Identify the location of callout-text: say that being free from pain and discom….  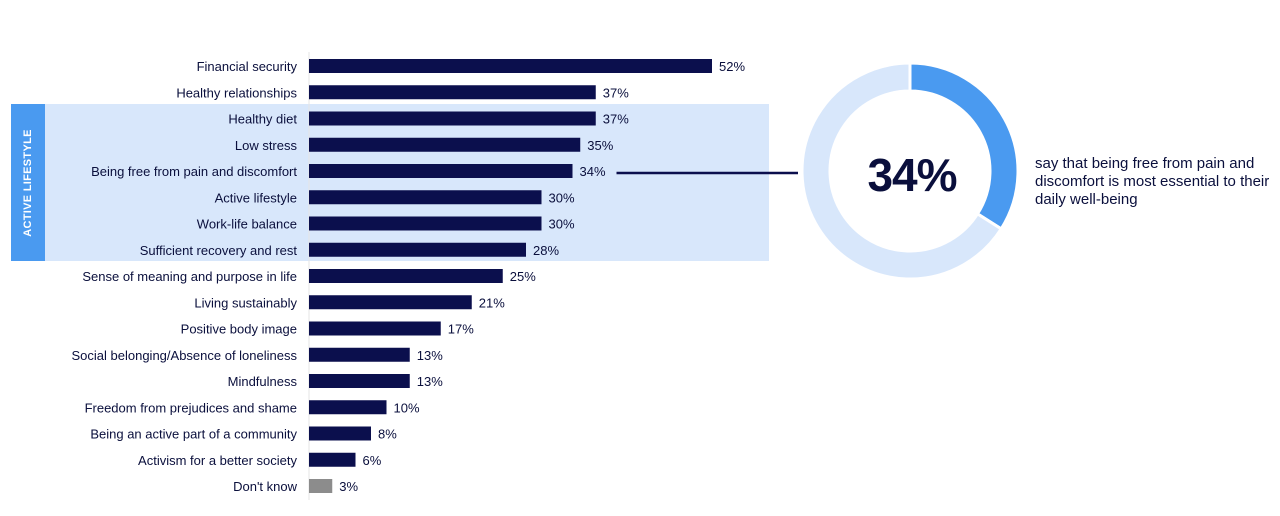
(1152, 181).